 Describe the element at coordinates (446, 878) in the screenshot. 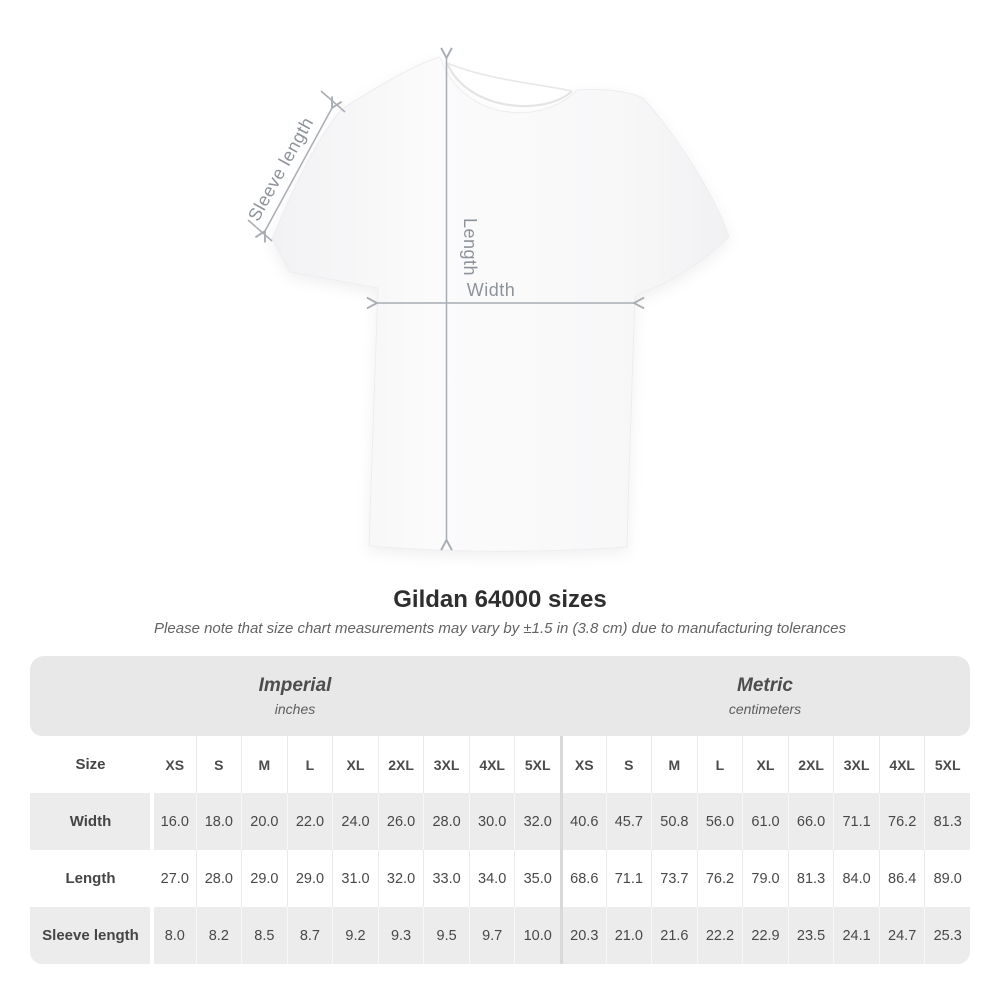

I see `value-cell-imperial: 33.0` at that location.